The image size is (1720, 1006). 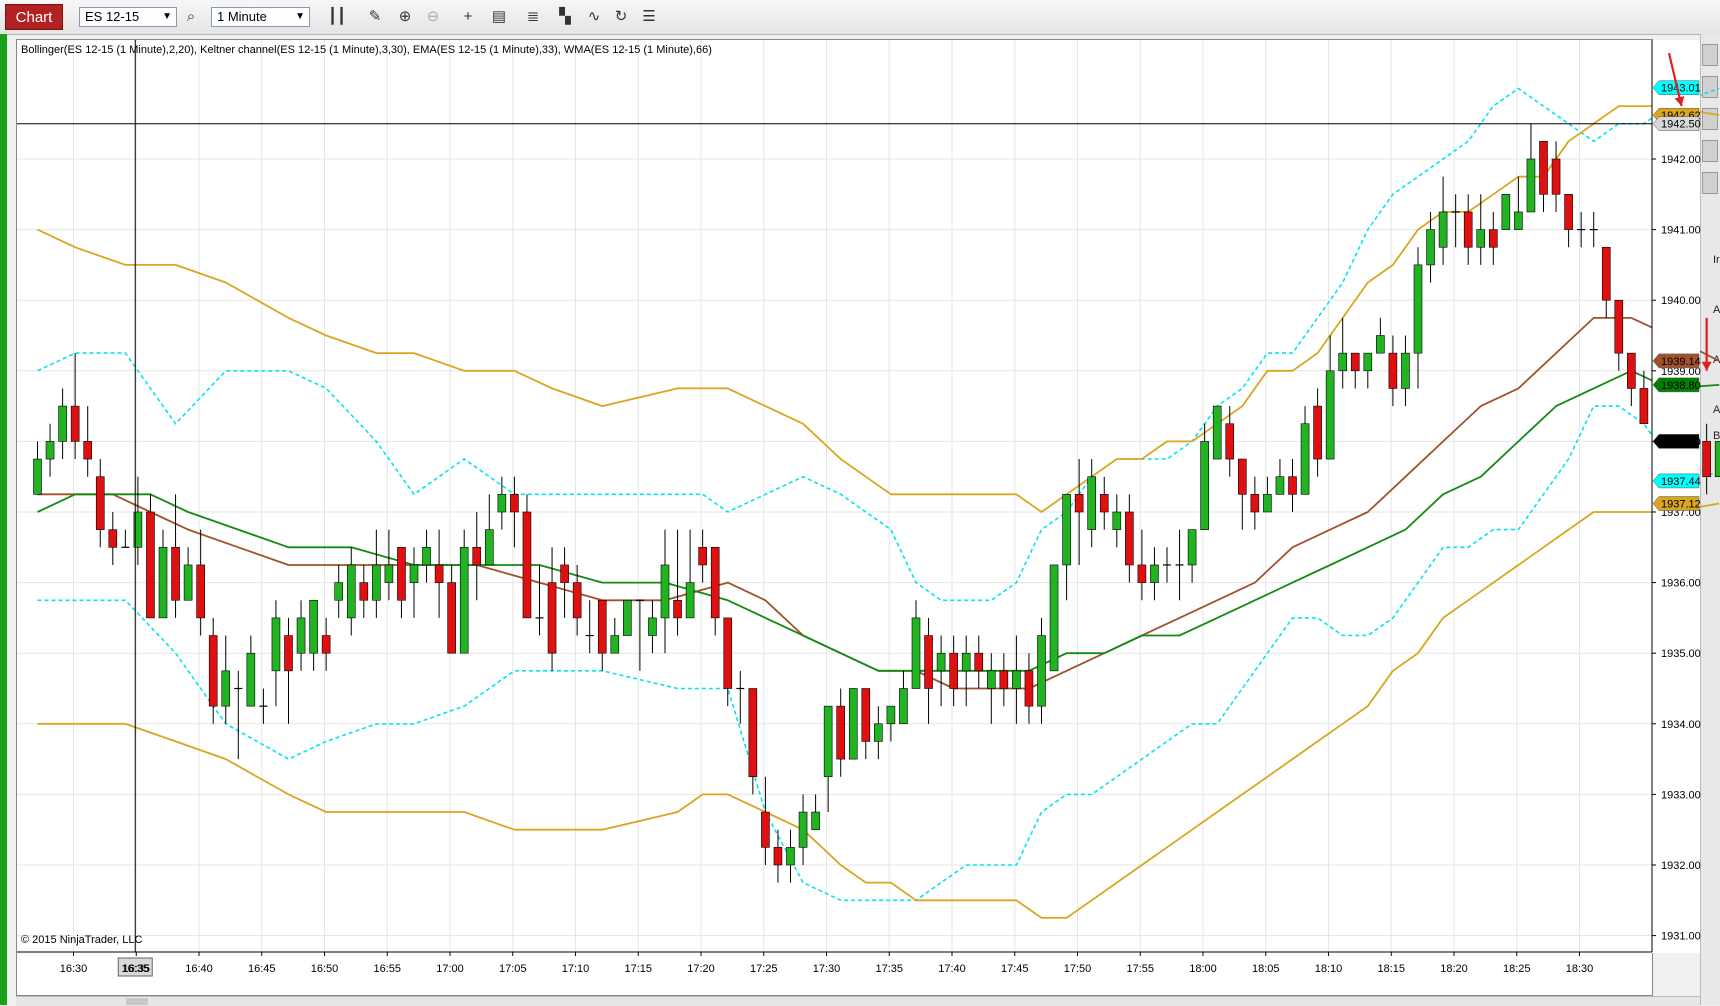 I want to click on x-tick-label: 17:30, so click(x=827, y=969).